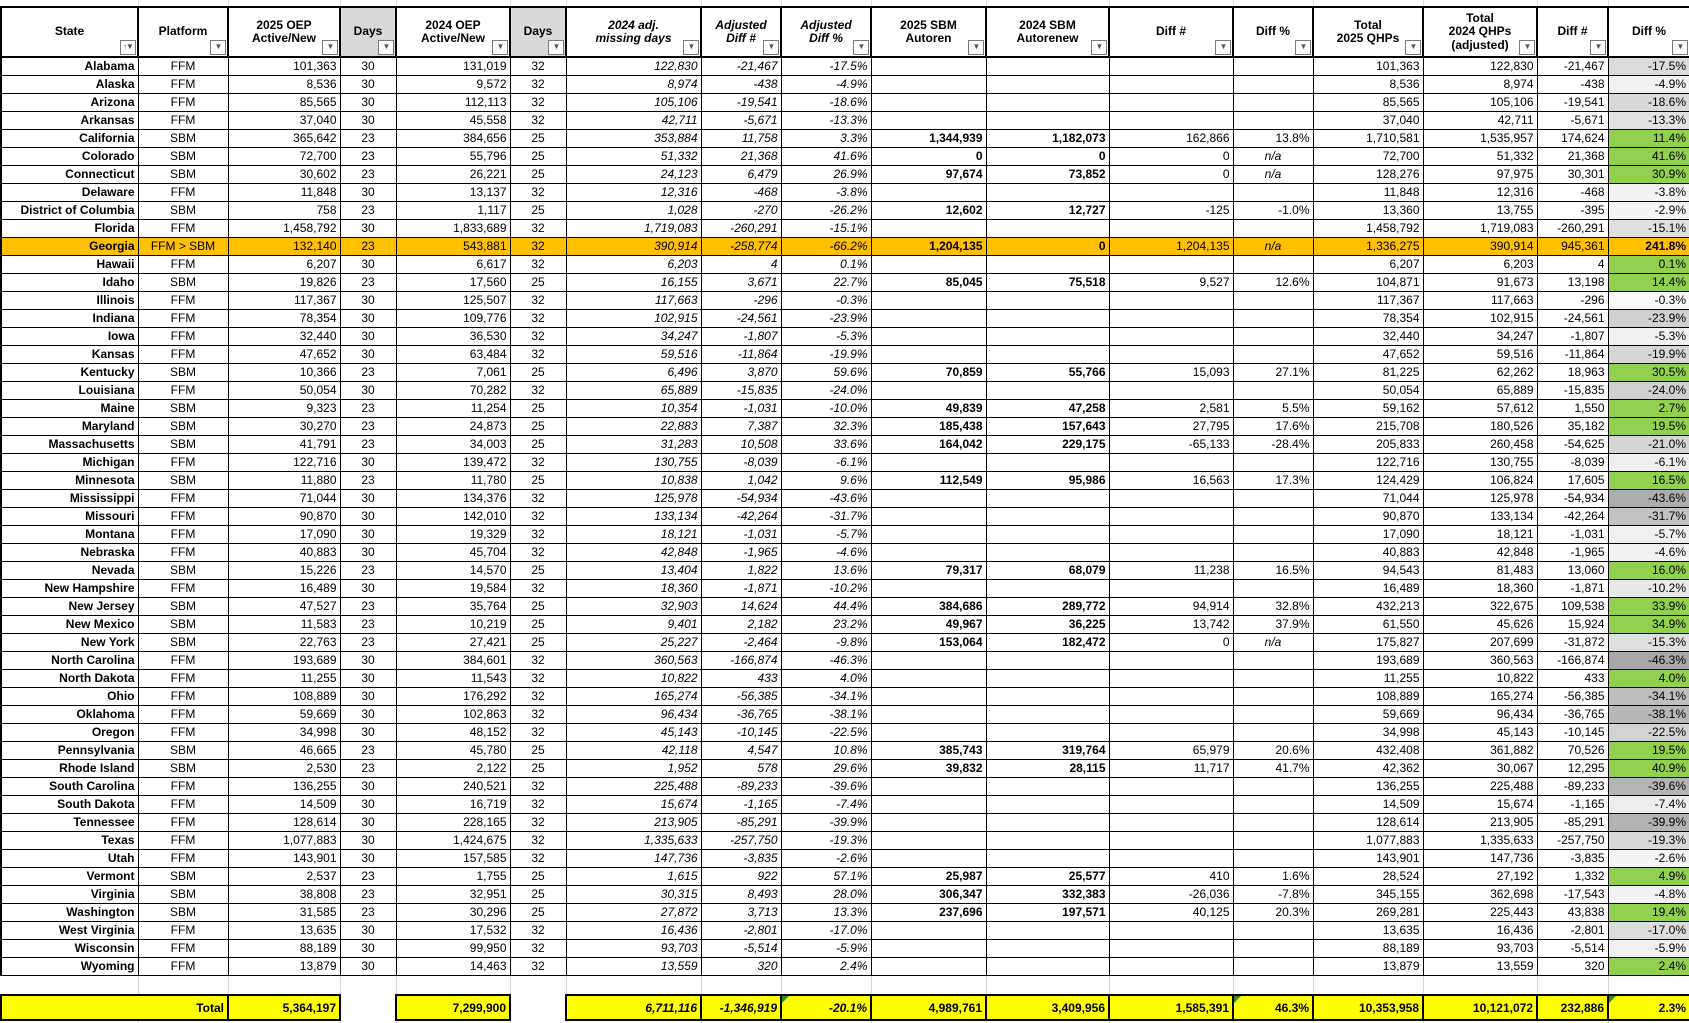 The height and width of the screenshot is (1023, 1689). Describe the element at coordinates (69, 624) in the screenshot. I see `cell-state: New Mexico` at that location.